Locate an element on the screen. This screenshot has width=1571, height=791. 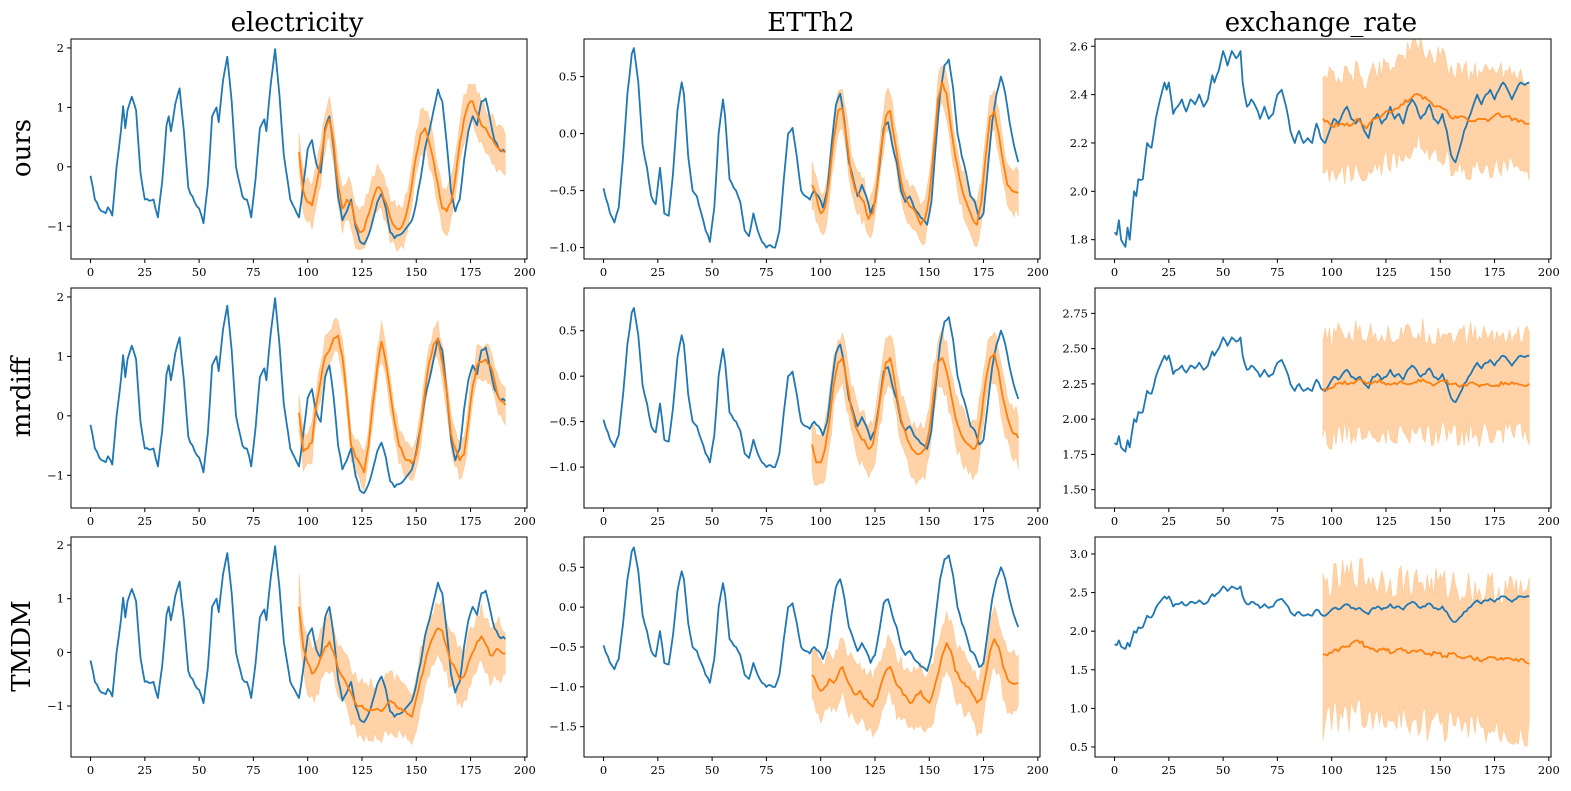
y-tick-label: 1.8 is located at coordinates (1079, 240).